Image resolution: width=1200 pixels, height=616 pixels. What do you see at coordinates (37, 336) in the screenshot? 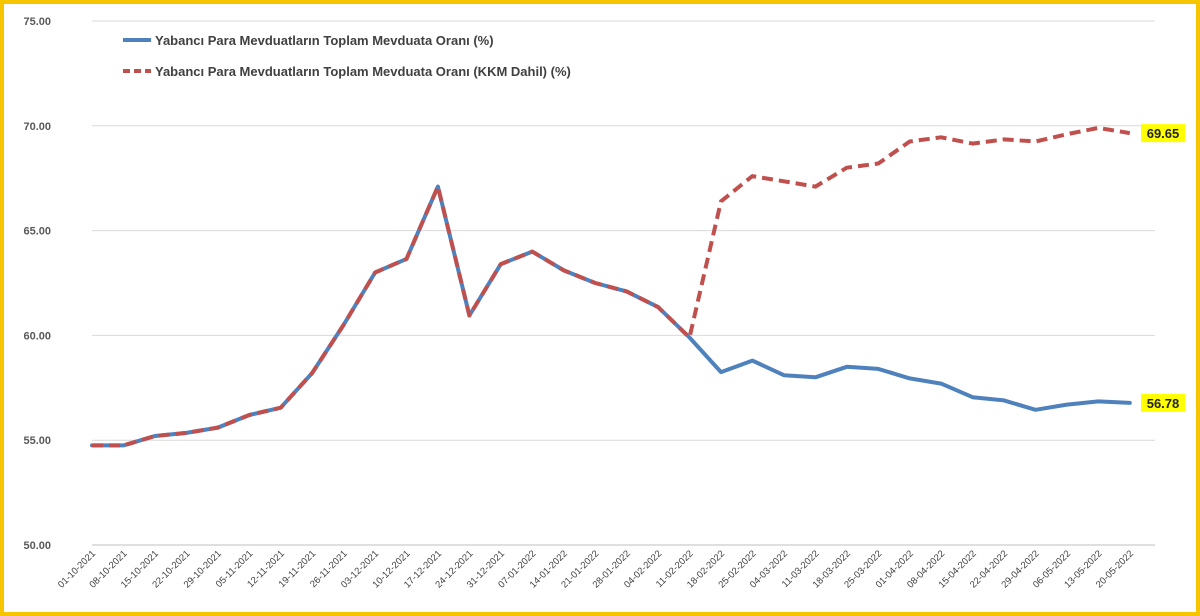
I see `y-tick-label: 60.00` at bounding box center [37, 336].